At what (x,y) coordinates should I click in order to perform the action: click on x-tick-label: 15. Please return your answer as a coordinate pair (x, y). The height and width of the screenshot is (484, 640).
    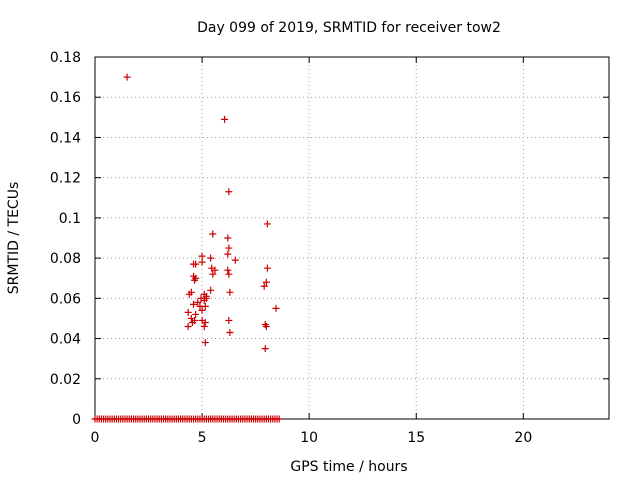
    Looking at the image, I should click on (416, 438).